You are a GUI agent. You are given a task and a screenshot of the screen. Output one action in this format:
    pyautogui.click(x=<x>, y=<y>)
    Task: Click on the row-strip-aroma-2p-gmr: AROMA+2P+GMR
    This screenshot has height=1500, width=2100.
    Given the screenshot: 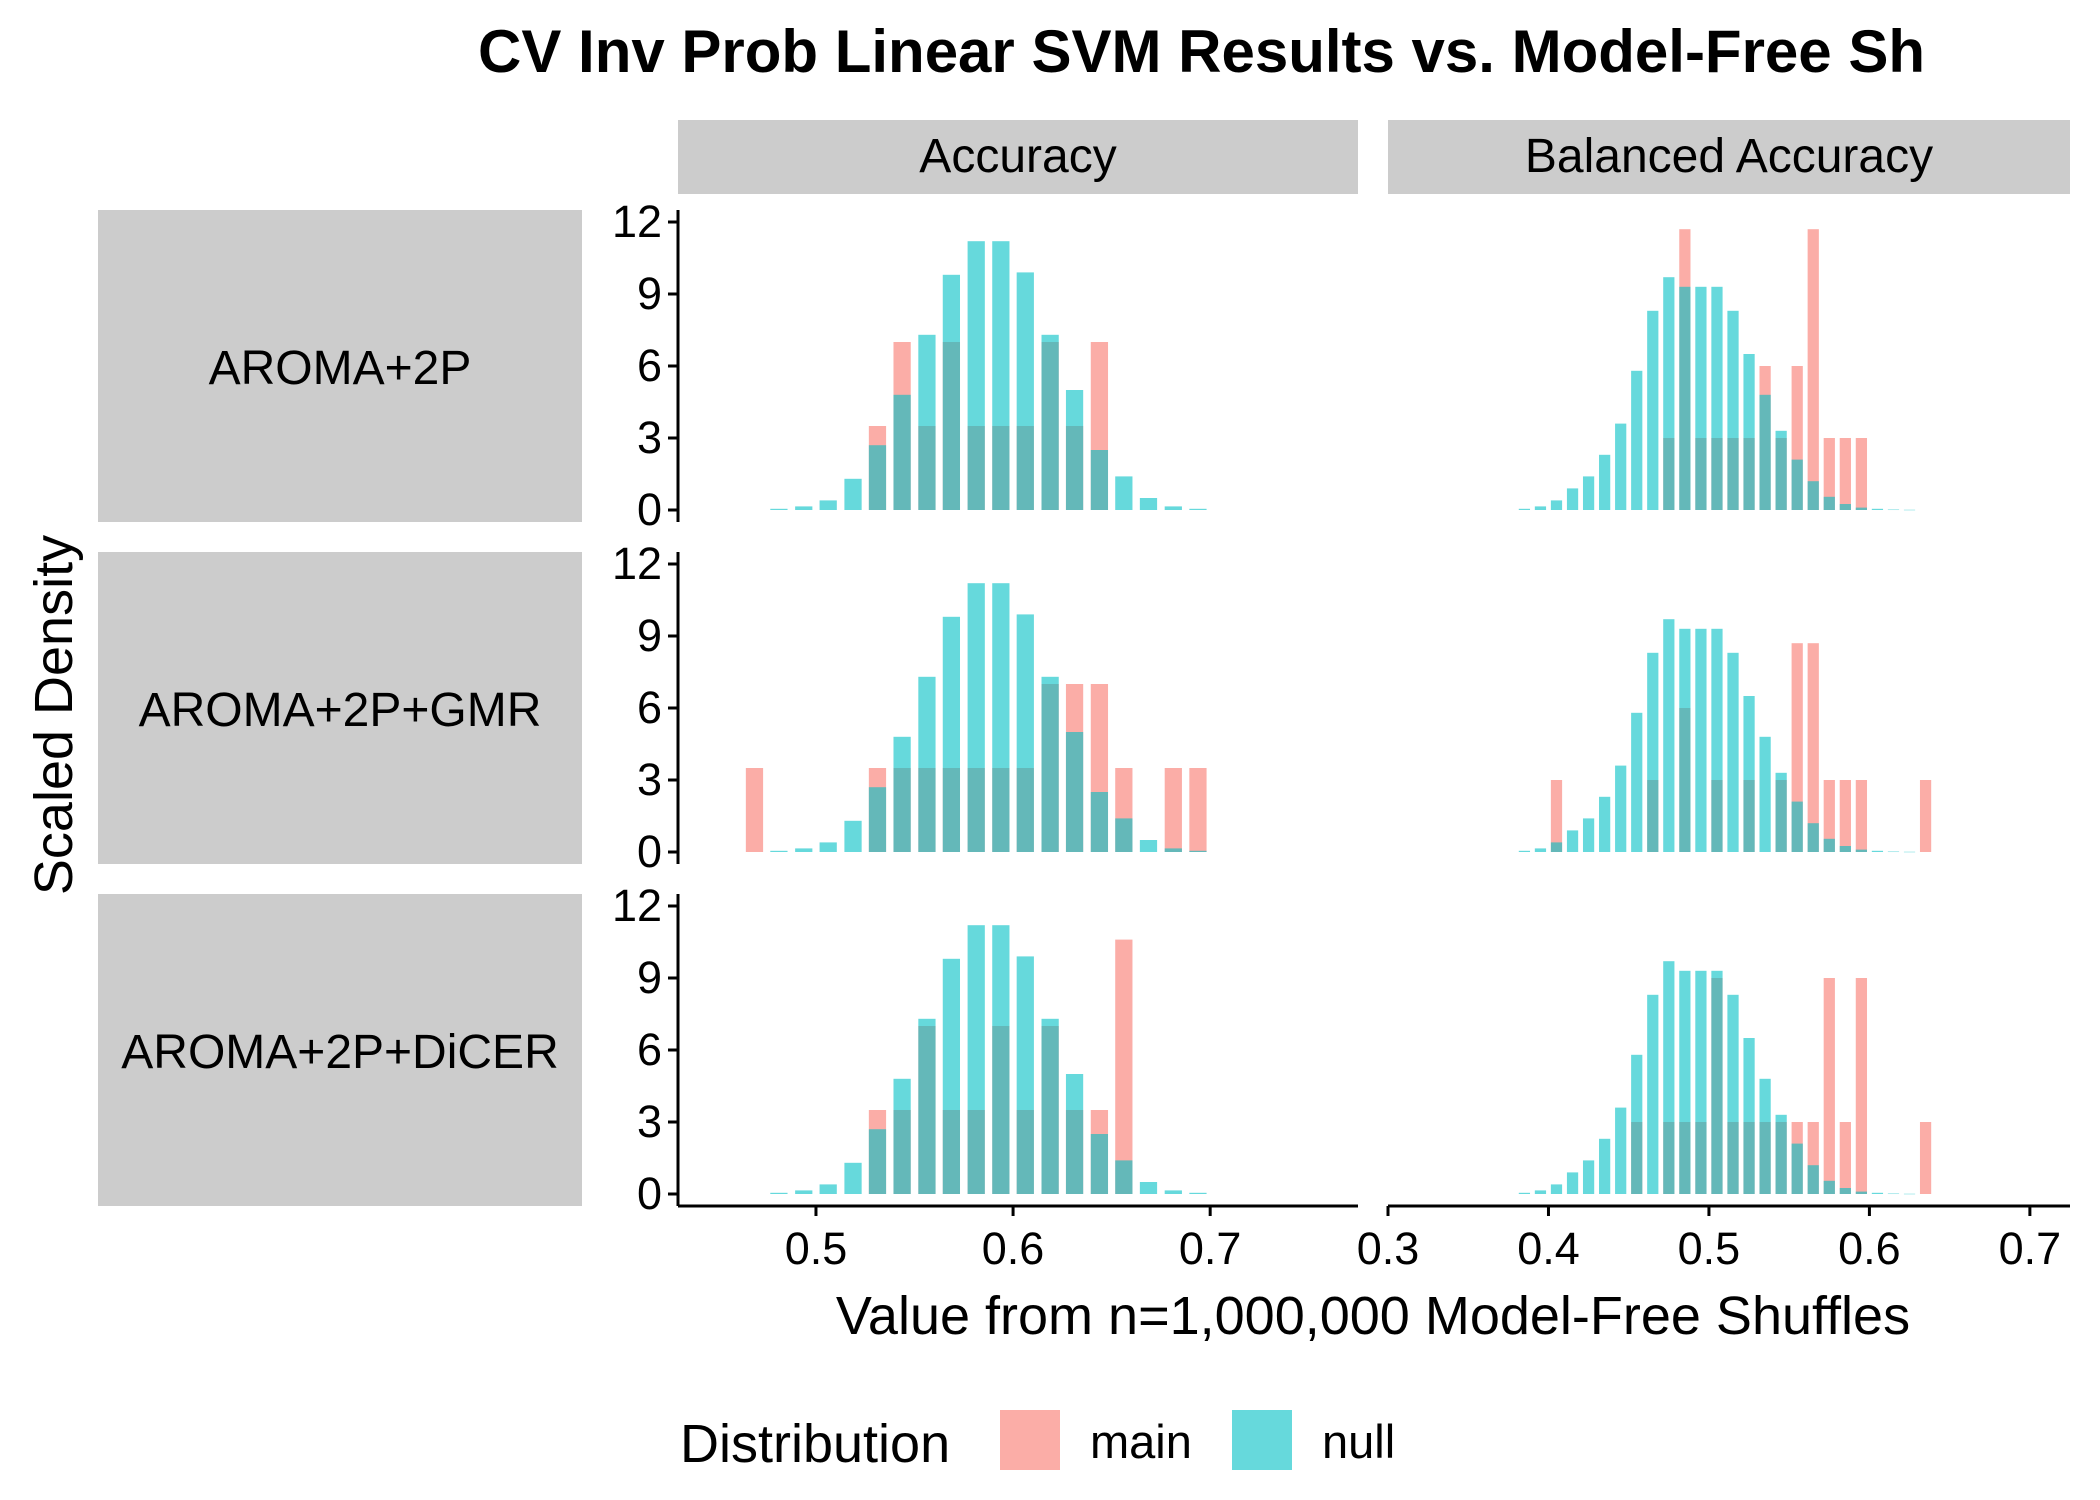 What is the action you would take?
    pyautogui.click(x=340, y=708)
    